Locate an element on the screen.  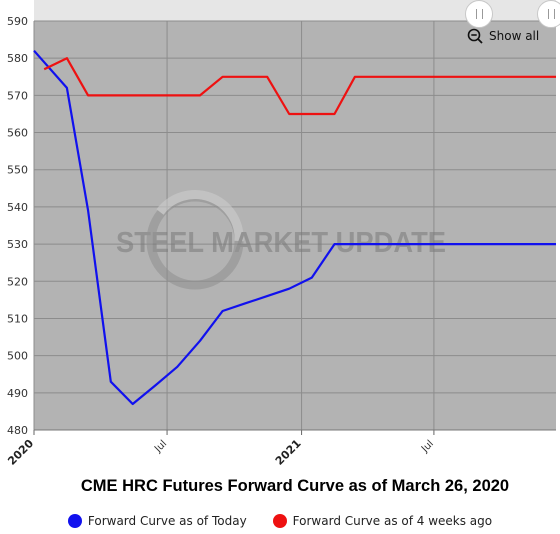
y-tick-label: 560 is located at coordinates (17, 133).